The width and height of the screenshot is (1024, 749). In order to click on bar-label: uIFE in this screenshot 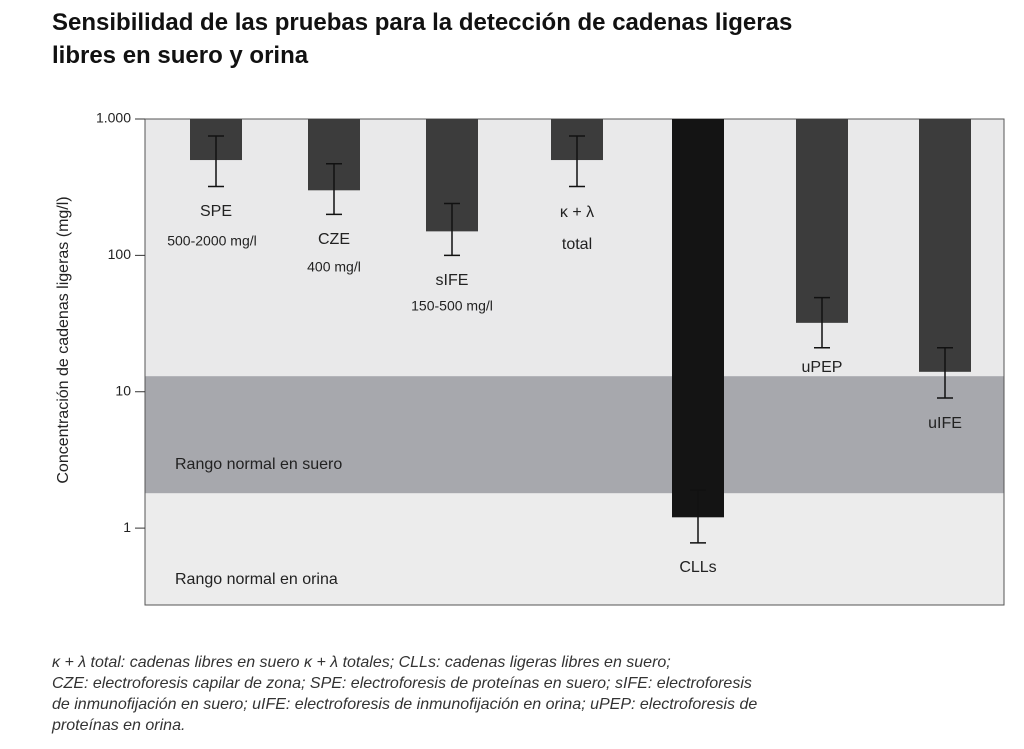, I will do `click(945, 423)`.